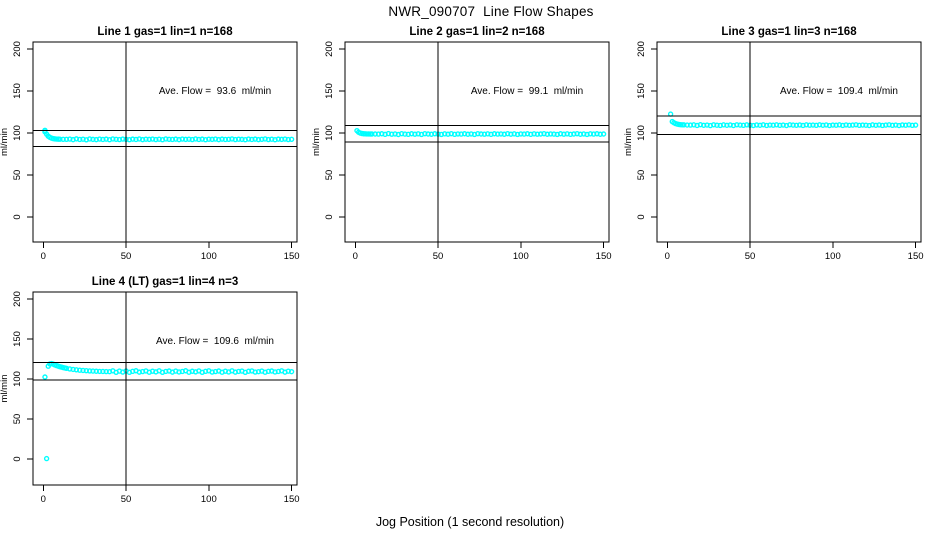 The image size is (936, 540). I want to click on x-axis-label: Jog Position (1 second resolution), so click(470, 522).